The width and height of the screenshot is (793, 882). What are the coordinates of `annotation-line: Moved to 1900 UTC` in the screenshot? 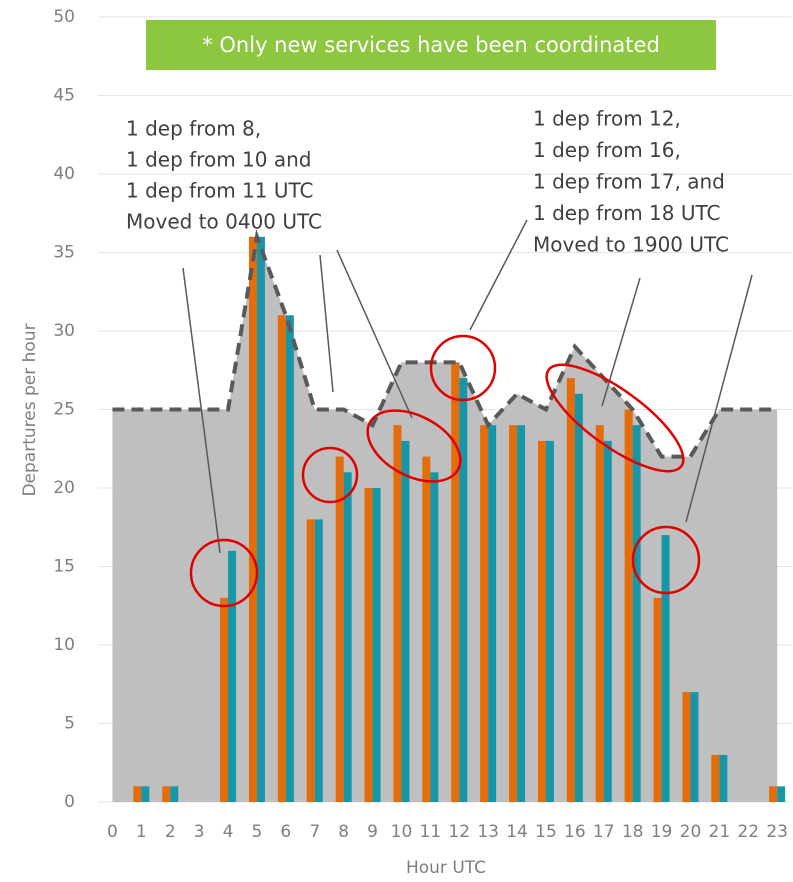 It's located at (631, 245).